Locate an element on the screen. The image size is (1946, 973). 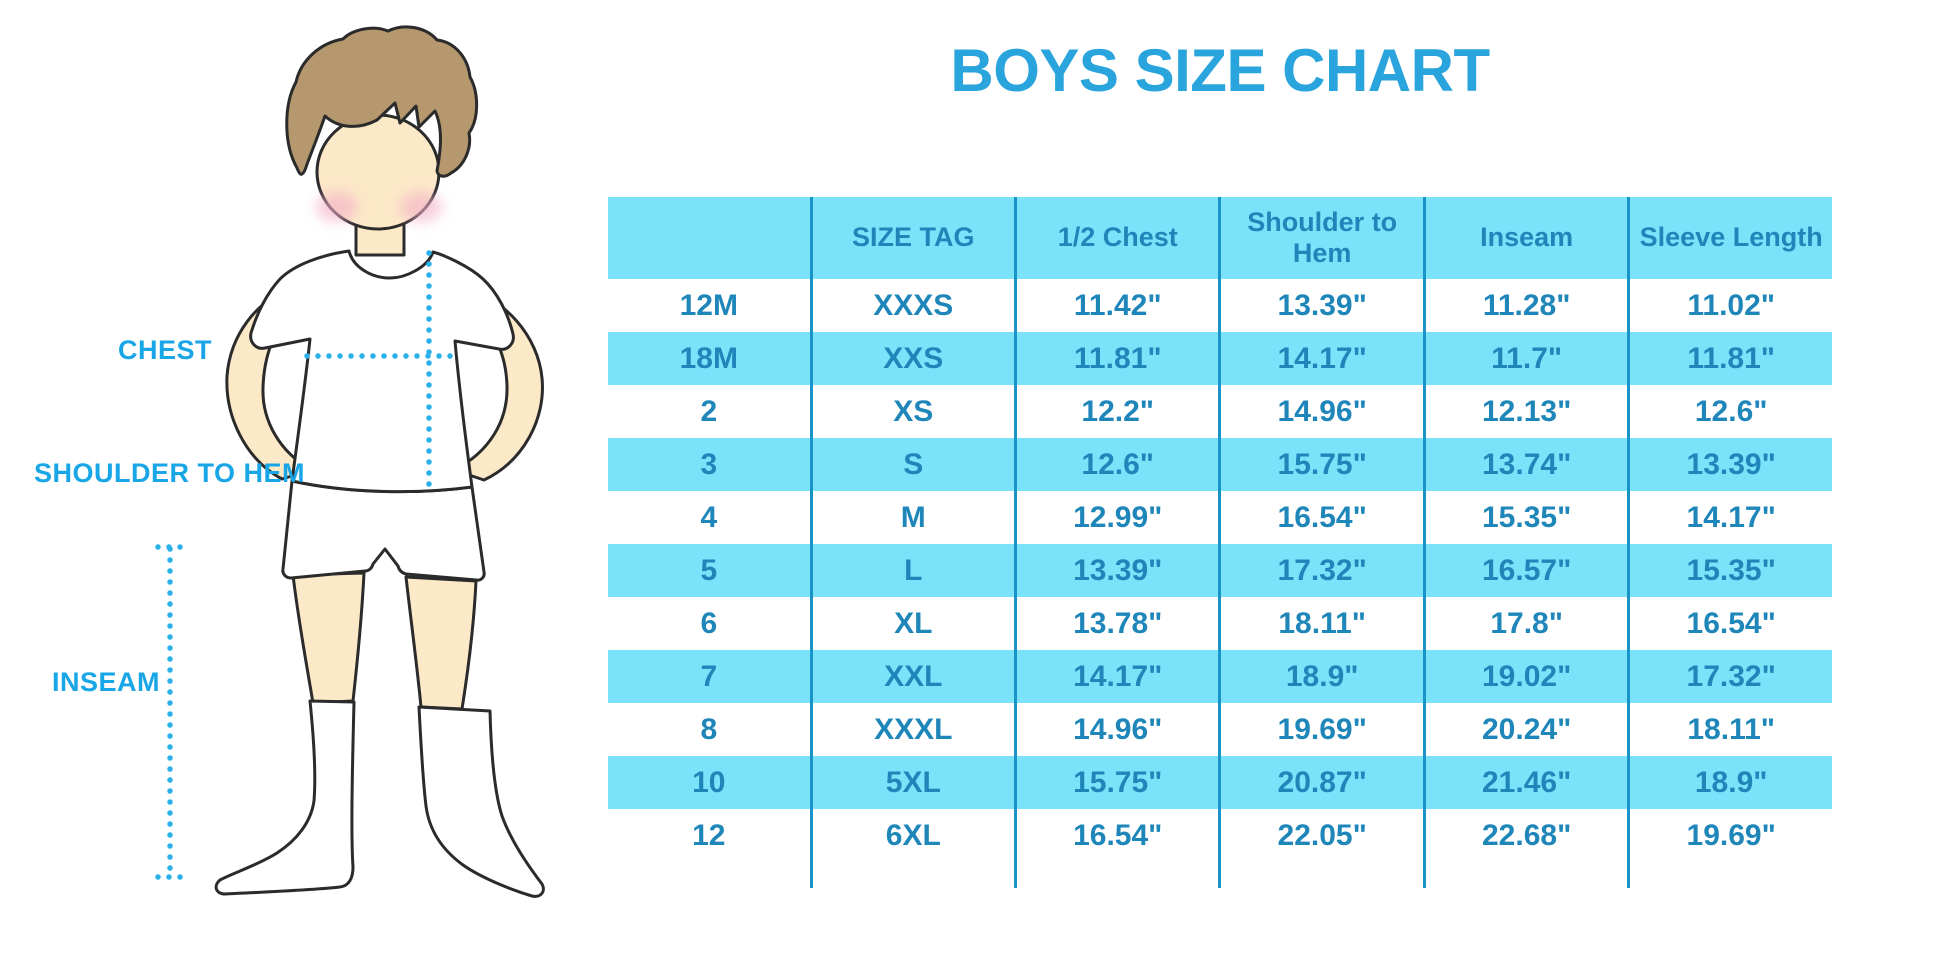
sleeve-length-cell: 13.39" is located at coordinates (1731, 464).